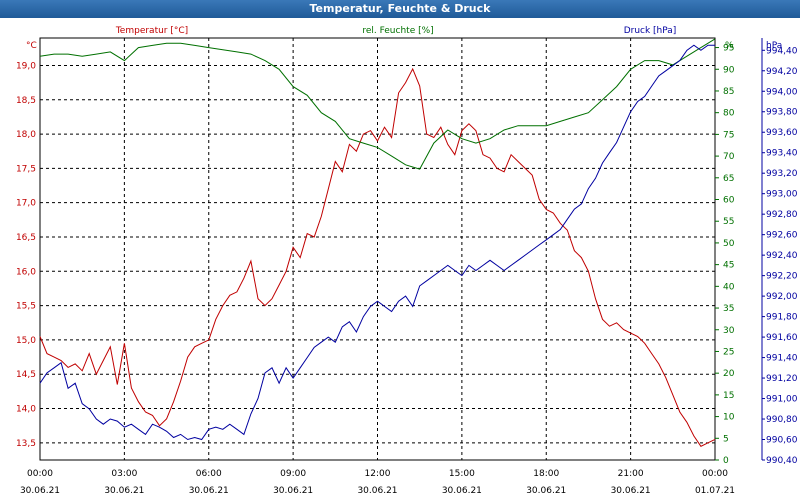 The height and width of the screenshot is (500, 800). What do you see at coordinates (293, 474) in the screenshot?
I see `x-tick-time: 09:00` at bounding box center [293, 474].